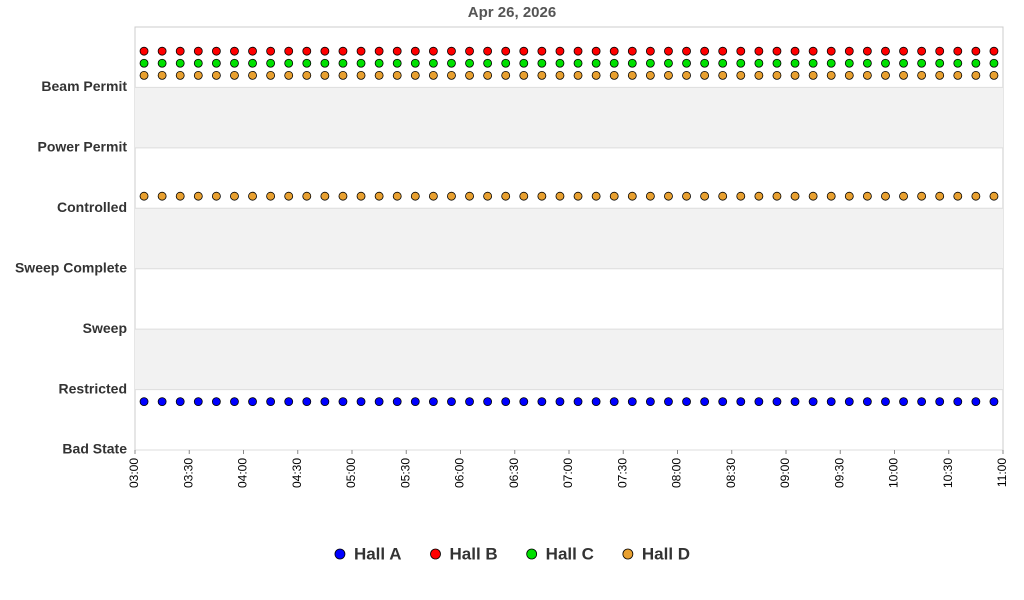  I want to click on x-tick-label: 06:00, so click(460, 473).